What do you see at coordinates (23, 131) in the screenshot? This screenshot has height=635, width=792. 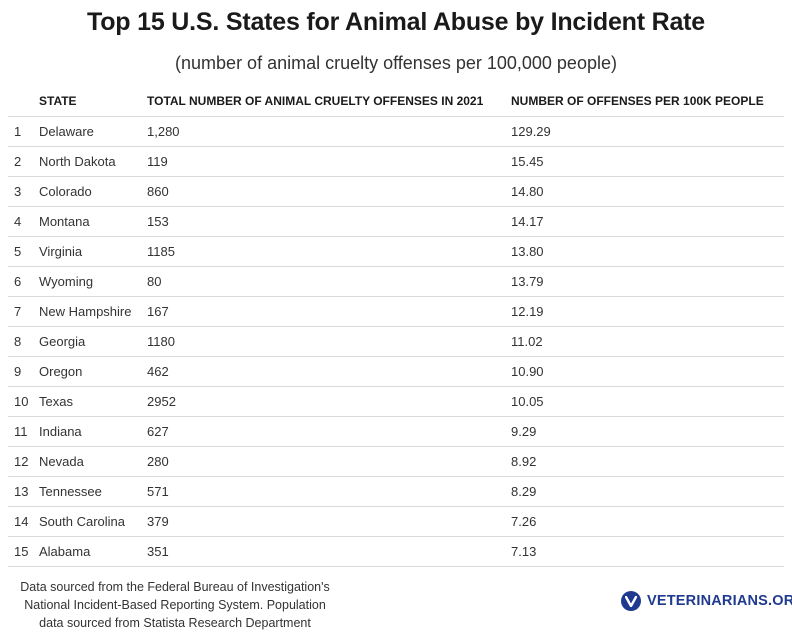 I see `rank-cell: 1` at bounding box center [23, 131].